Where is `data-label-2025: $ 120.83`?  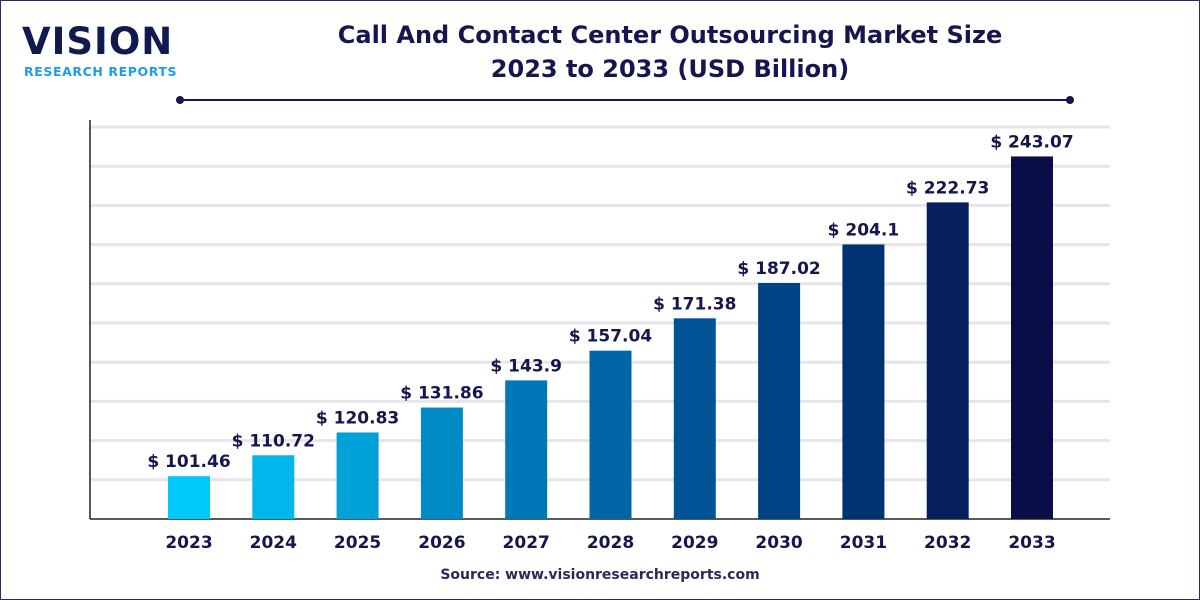
data-label-2025: $ 120.83 is located at coordinates (357, 418).